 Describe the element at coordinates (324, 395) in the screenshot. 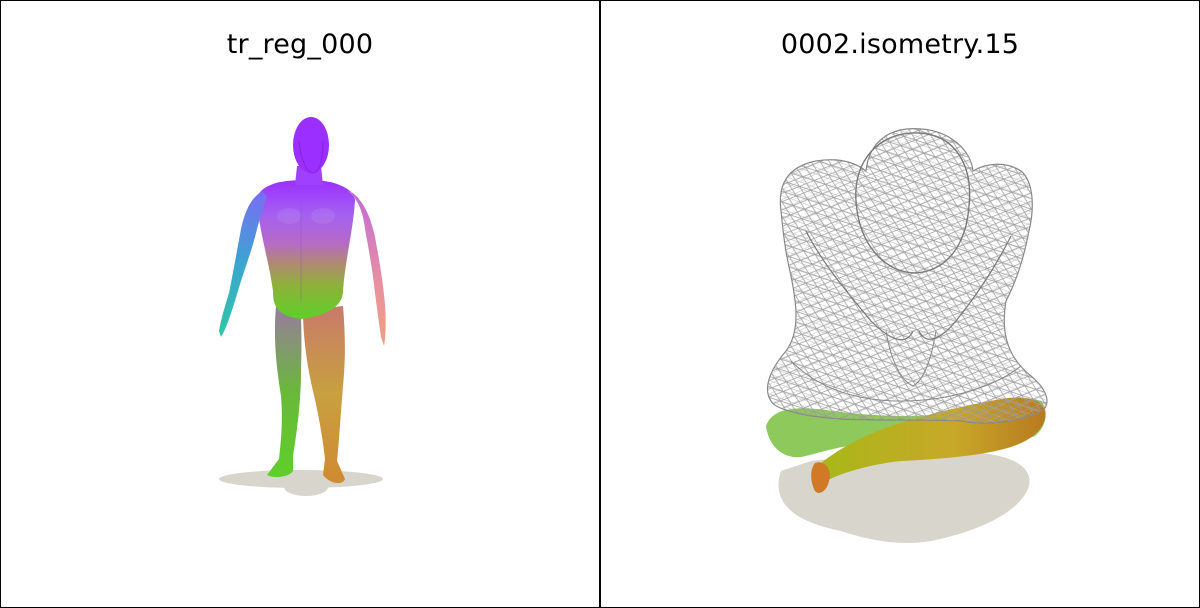

I see `right-leg` at that location.